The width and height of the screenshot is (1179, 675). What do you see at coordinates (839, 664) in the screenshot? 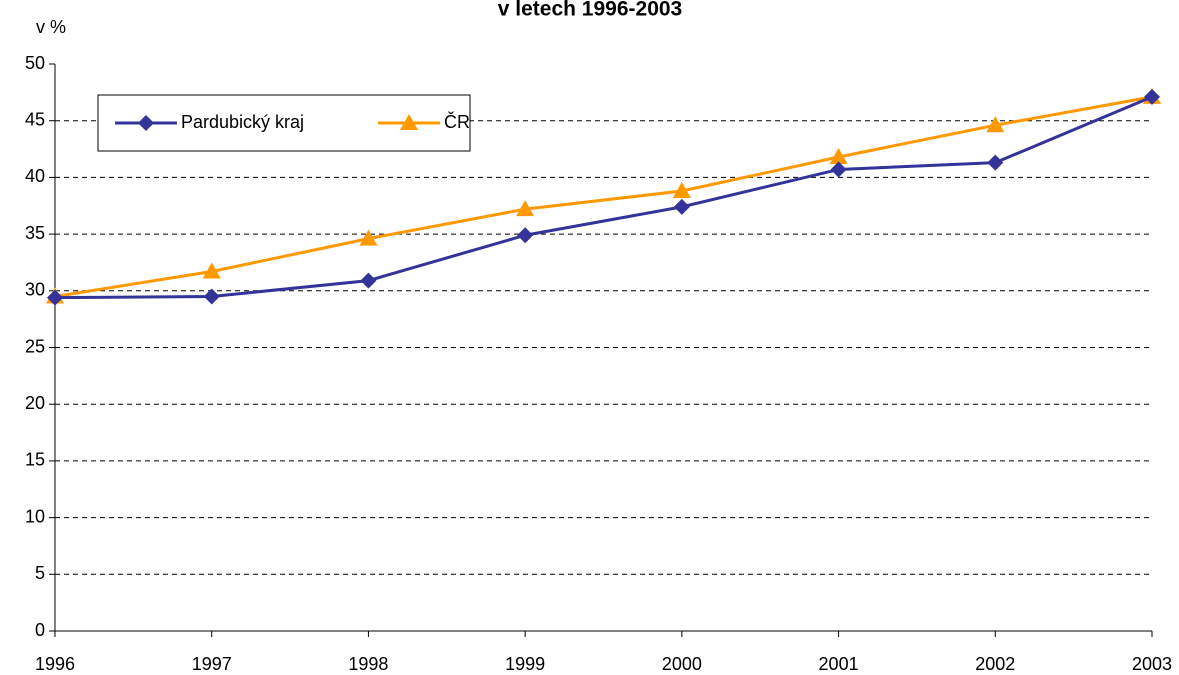
I see `x-tick-label: 2001` at bounding box center [839, 664].